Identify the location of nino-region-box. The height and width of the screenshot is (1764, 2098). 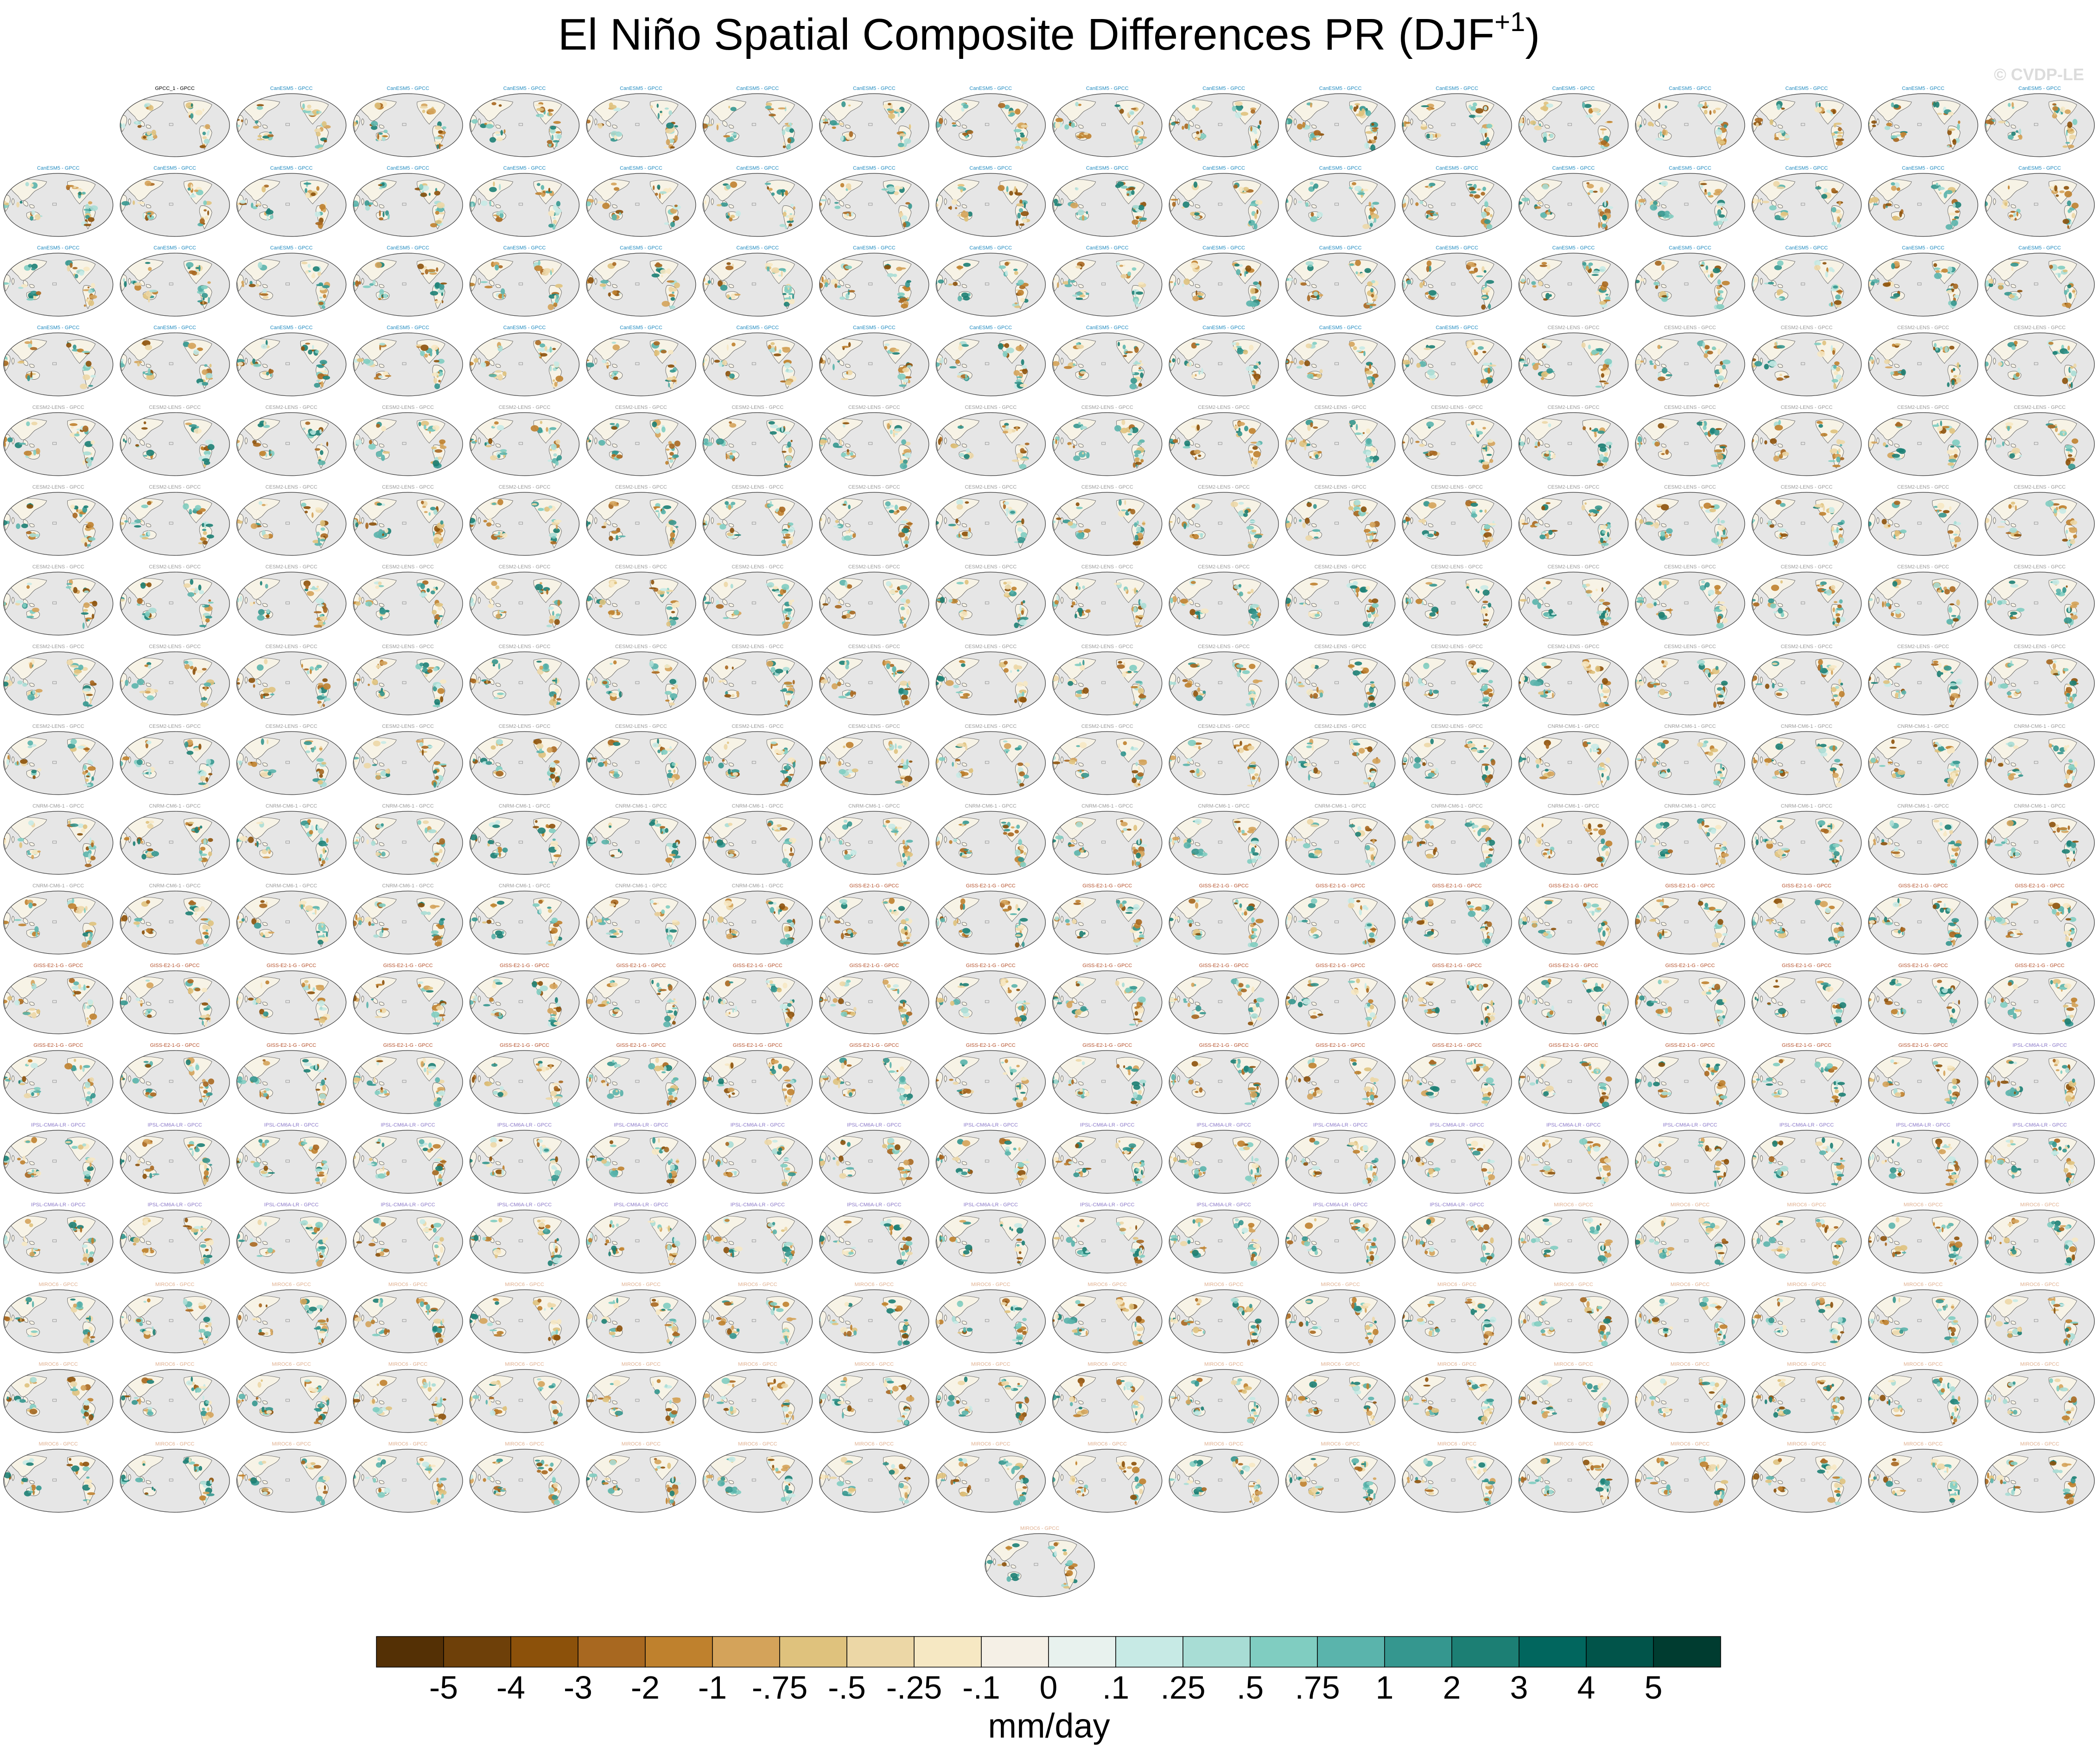
(987, 204).